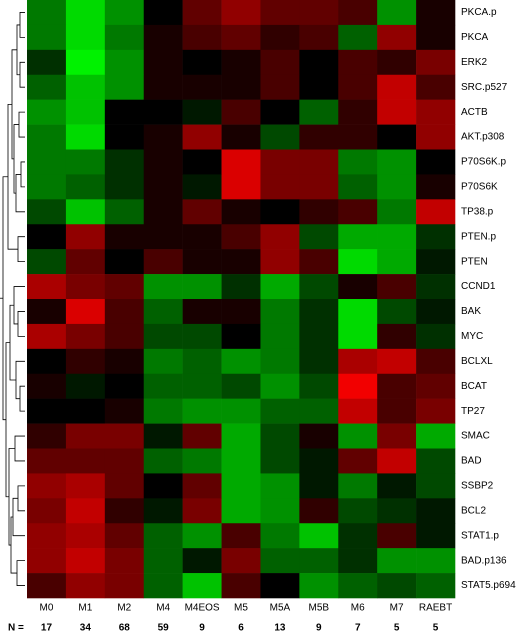  Describe the element at coordinates (473, 510) in the screenshot. I see `row-label: BCL2` at that location.